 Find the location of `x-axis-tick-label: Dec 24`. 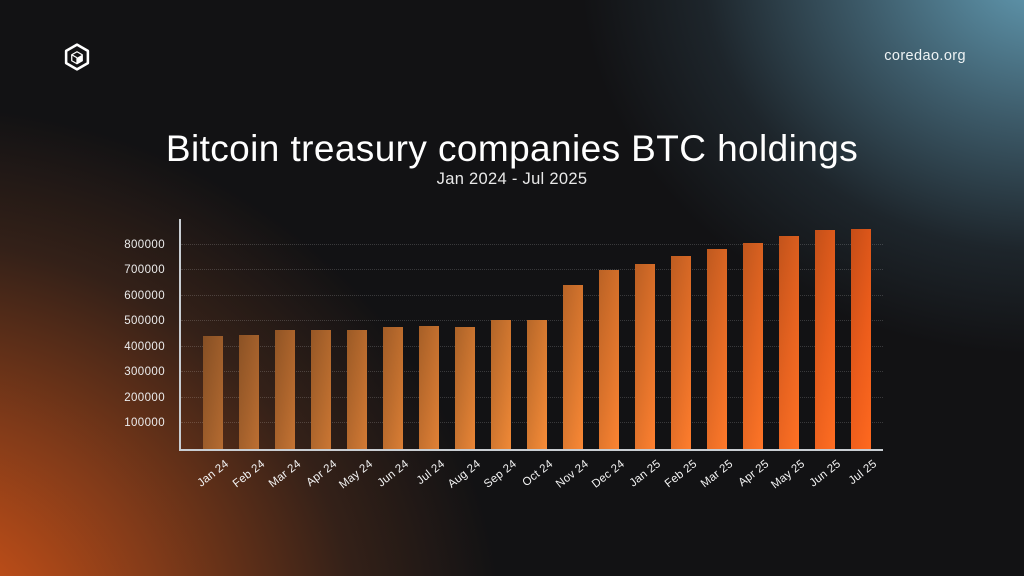

x-axis-tick-label: Dec 24 is located at coordinates (609, 474).